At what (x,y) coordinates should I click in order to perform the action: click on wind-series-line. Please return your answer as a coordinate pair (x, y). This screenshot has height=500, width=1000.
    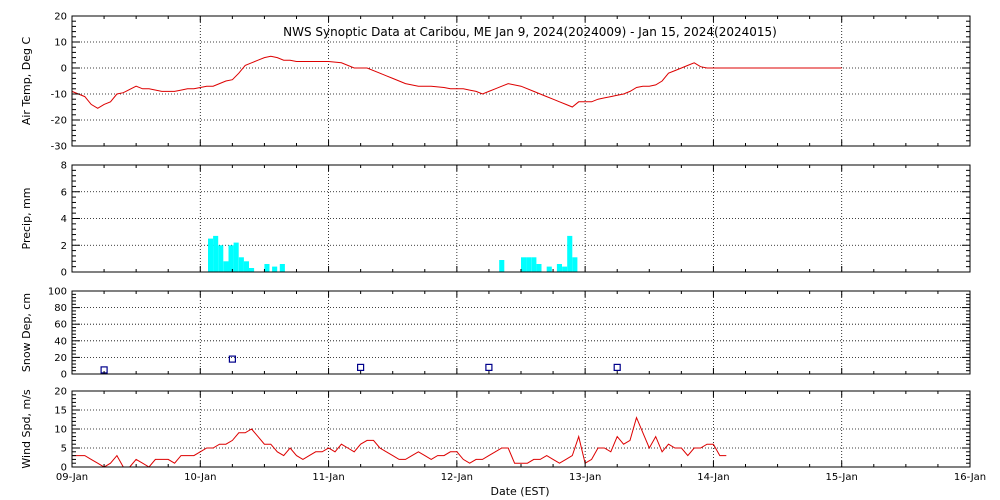
    Looking at the image, I should click on (399, 442).